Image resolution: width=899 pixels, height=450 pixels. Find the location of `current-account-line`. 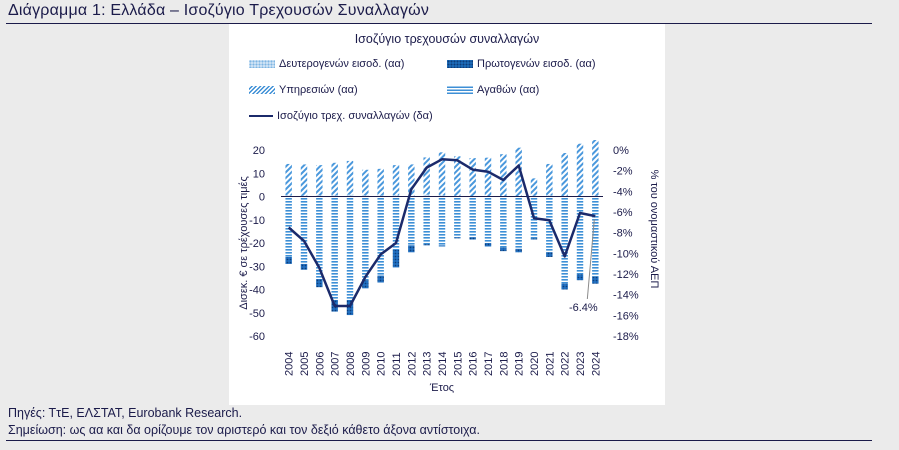

current-account-line is located at coordinates (441, 233).